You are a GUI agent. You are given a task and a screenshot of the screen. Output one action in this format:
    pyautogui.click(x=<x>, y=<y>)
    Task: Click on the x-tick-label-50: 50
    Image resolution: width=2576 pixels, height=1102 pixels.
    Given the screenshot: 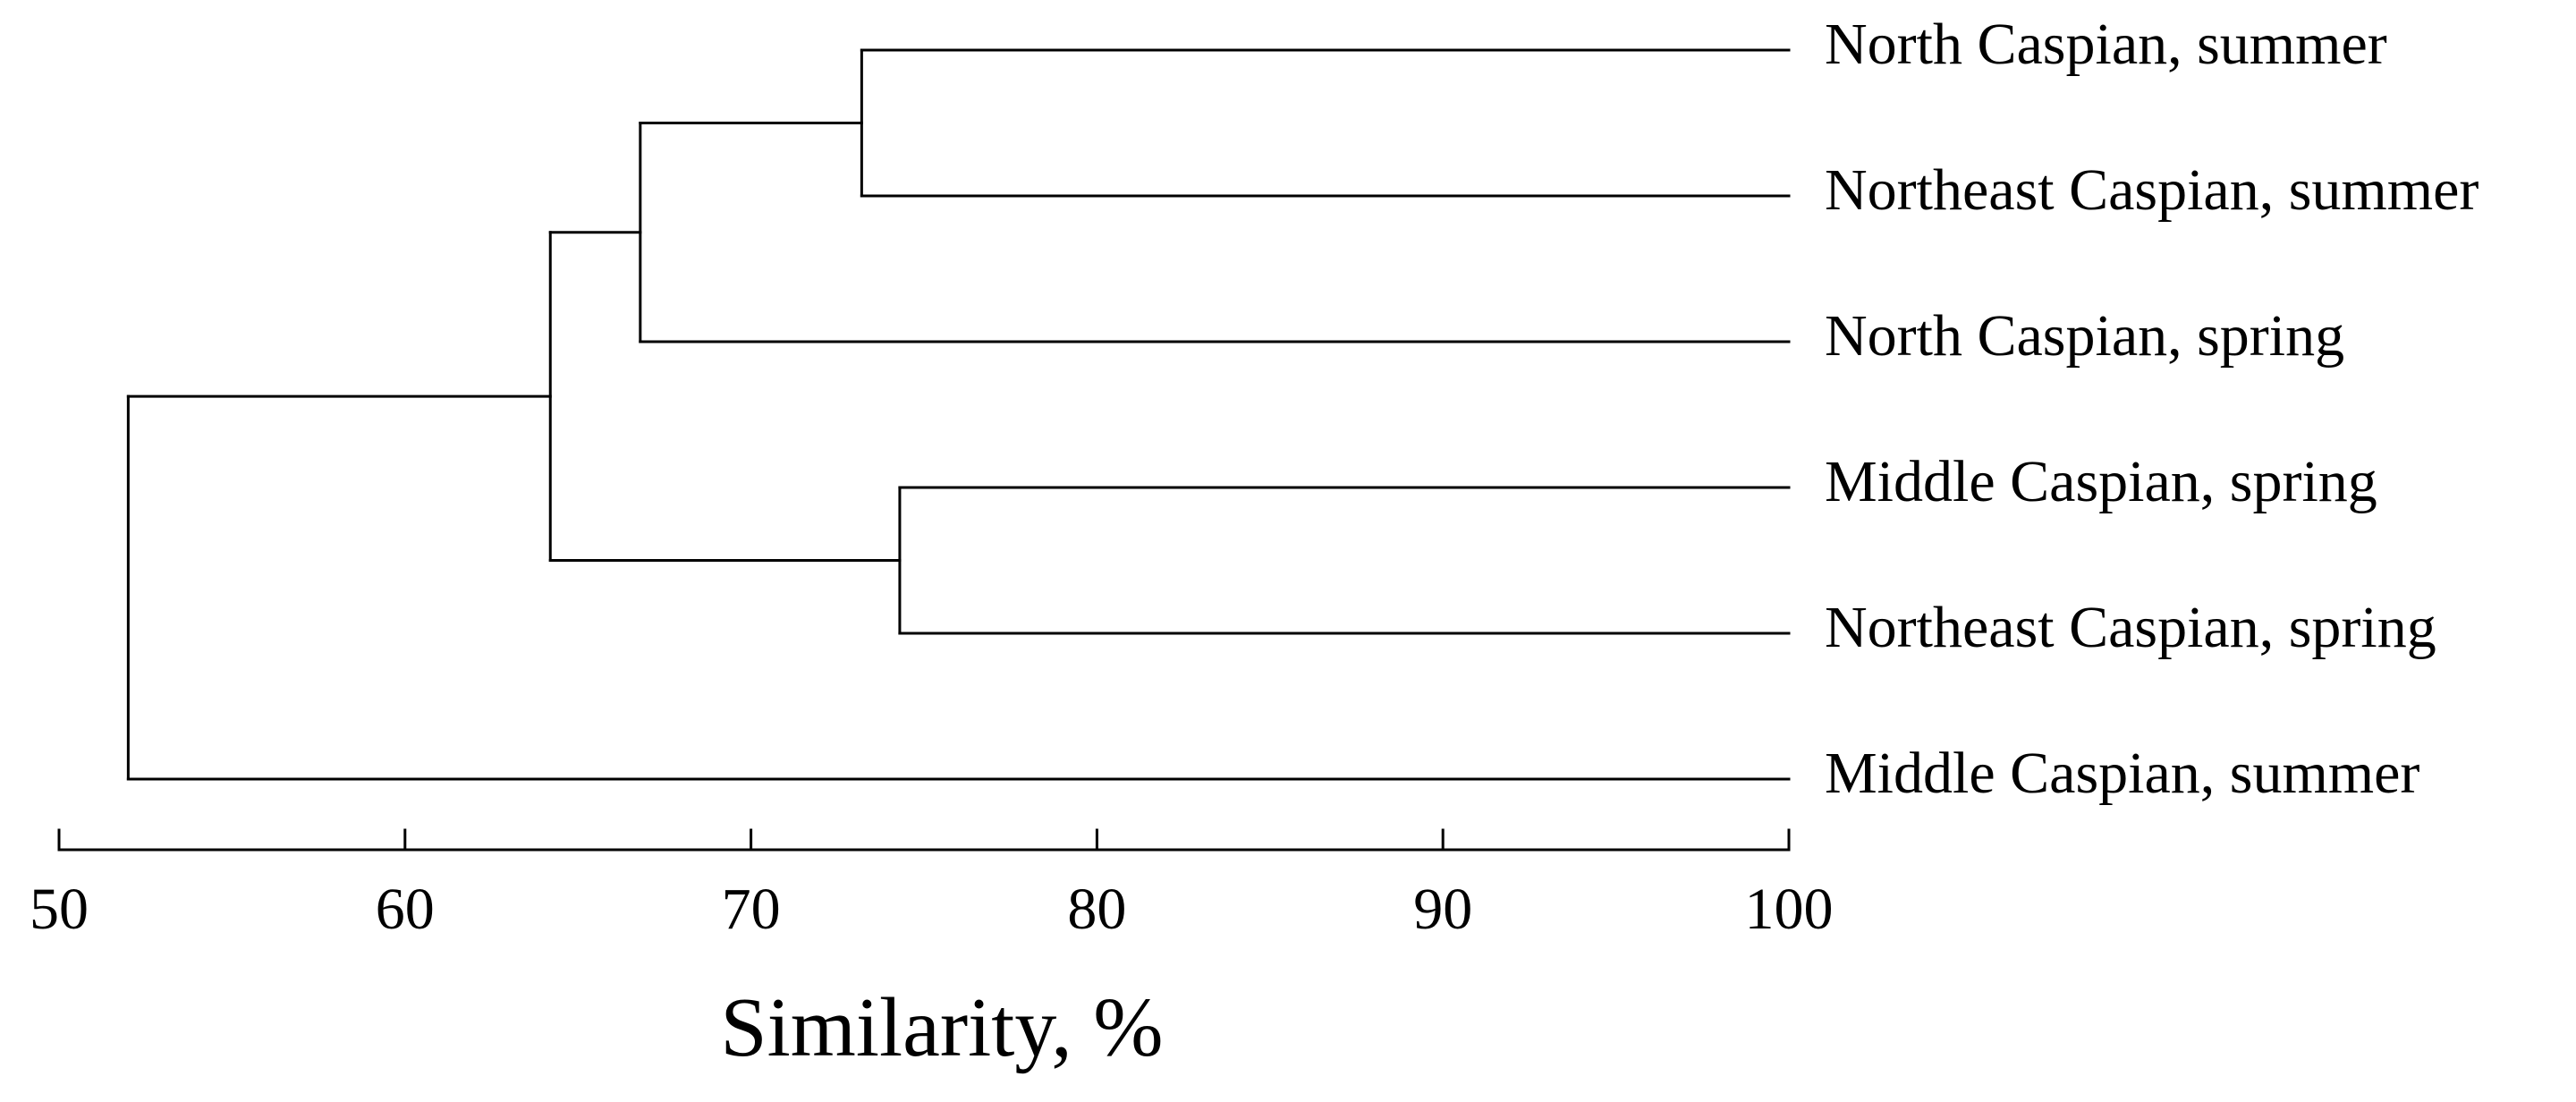 What is the action you would take?
    pyautogui.click(x=59, y=909)
    